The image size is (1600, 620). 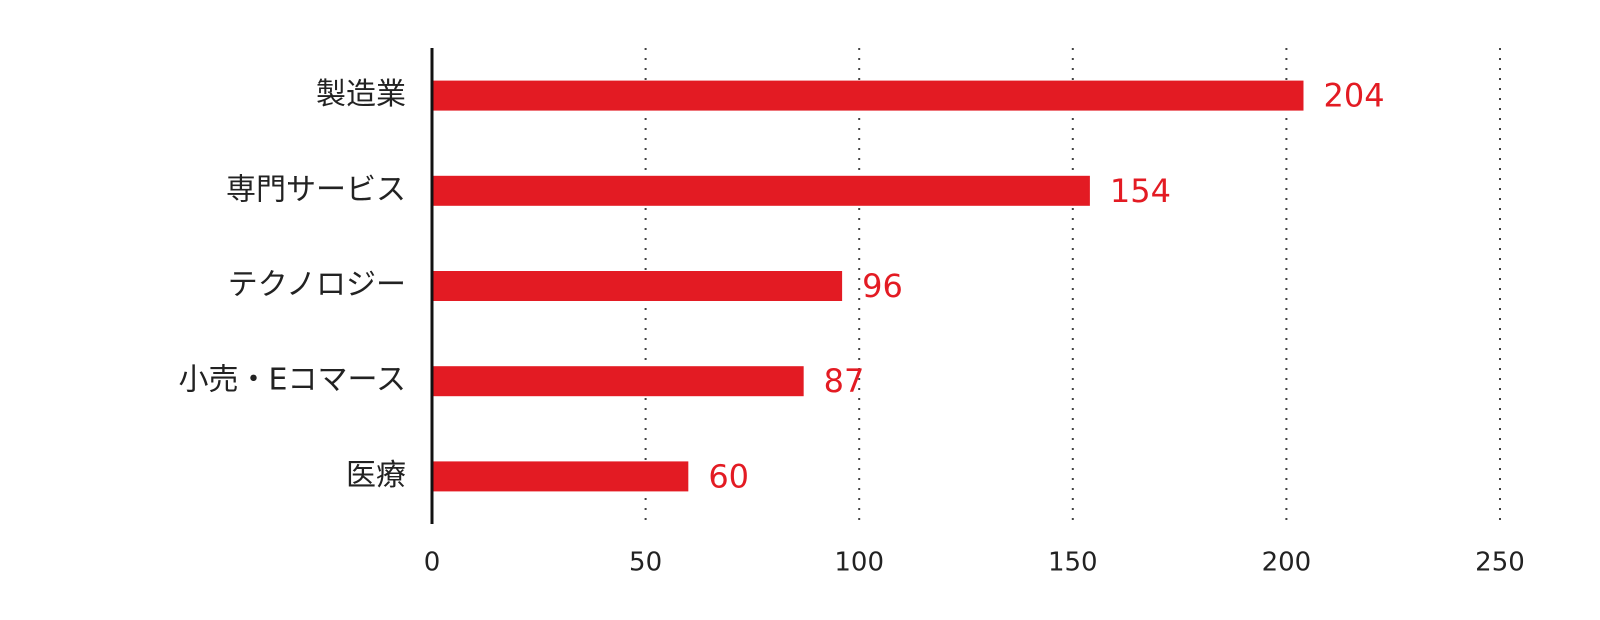 I want to click on x-tick-label: 0, so click(x=432, y=563).